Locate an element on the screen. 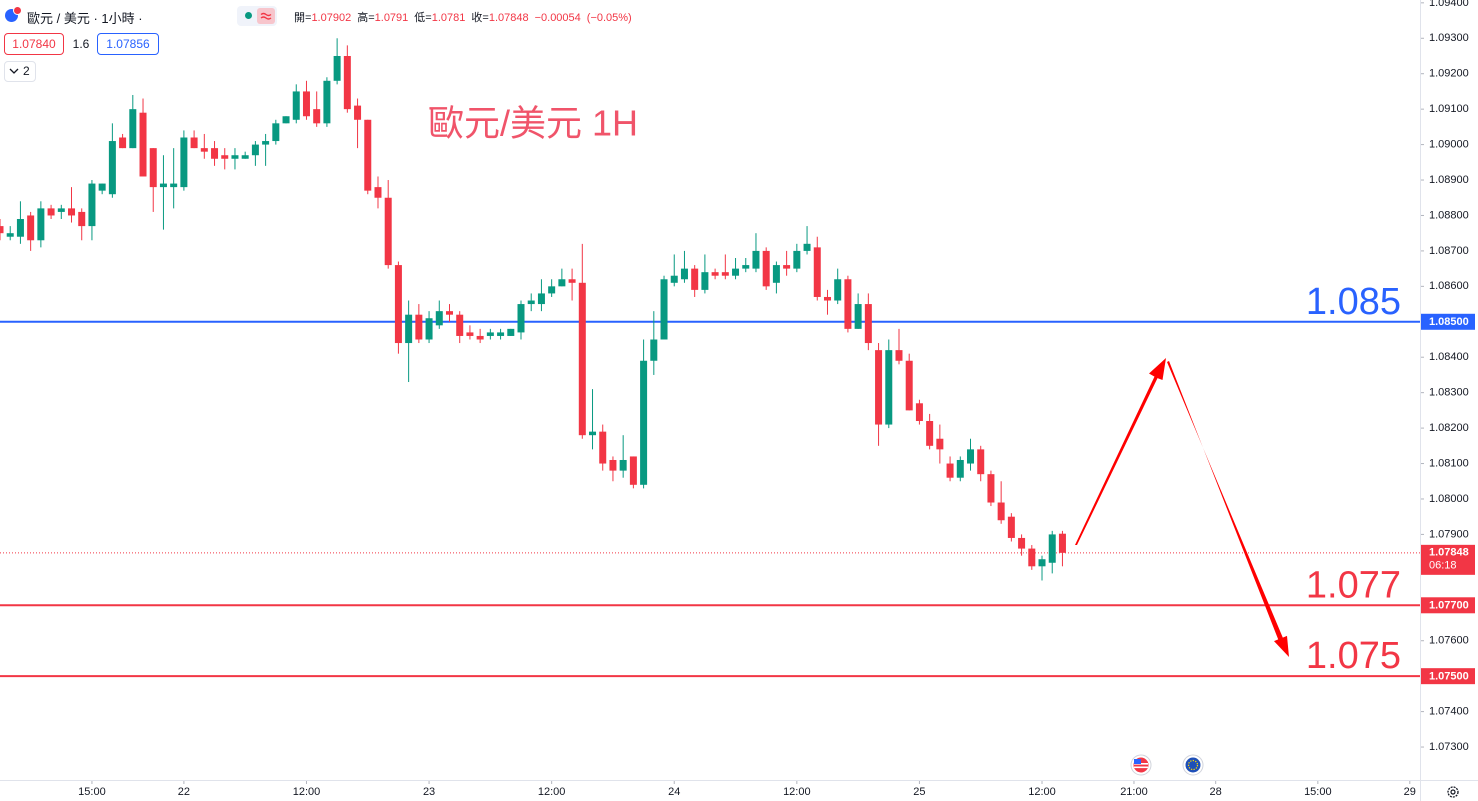  ohlc-value: 1.07902 is located at coordinates (331, 18).